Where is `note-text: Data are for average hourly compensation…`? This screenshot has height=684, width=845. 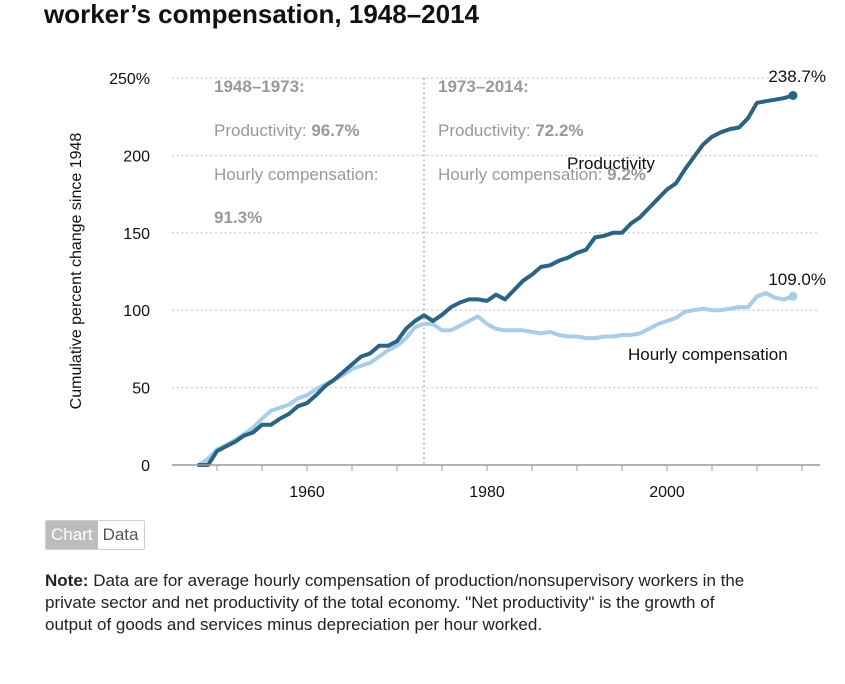
note-text: Data are for average hourly compensation… is located at coordinates (395, 602).